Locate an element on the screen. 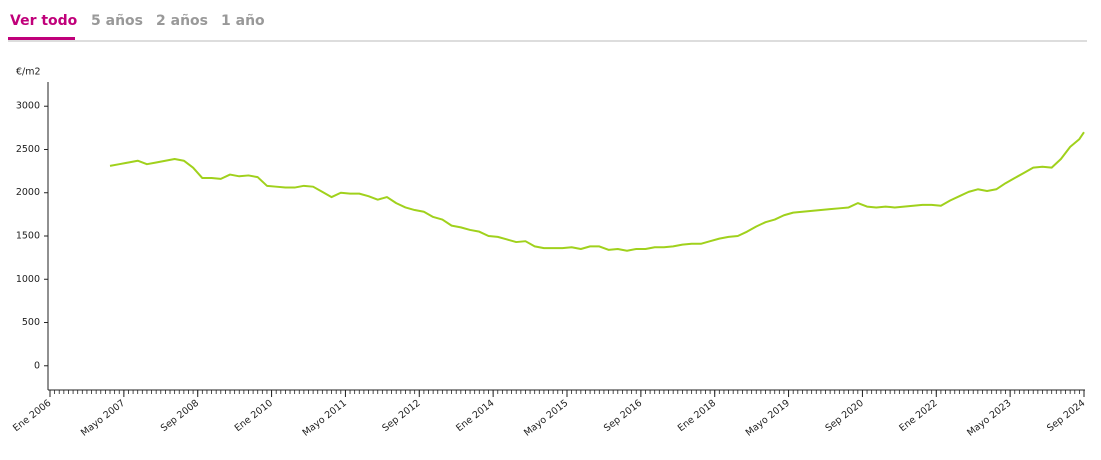 This screenshot has width=1101, height=460. tab: 1 año is located at coordinates (243, 21).